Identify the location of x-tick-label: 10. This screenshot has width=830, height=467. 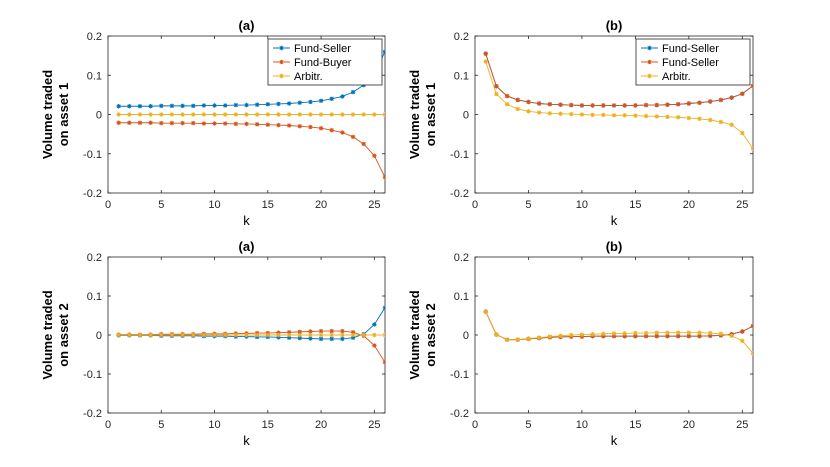
(582, 205).